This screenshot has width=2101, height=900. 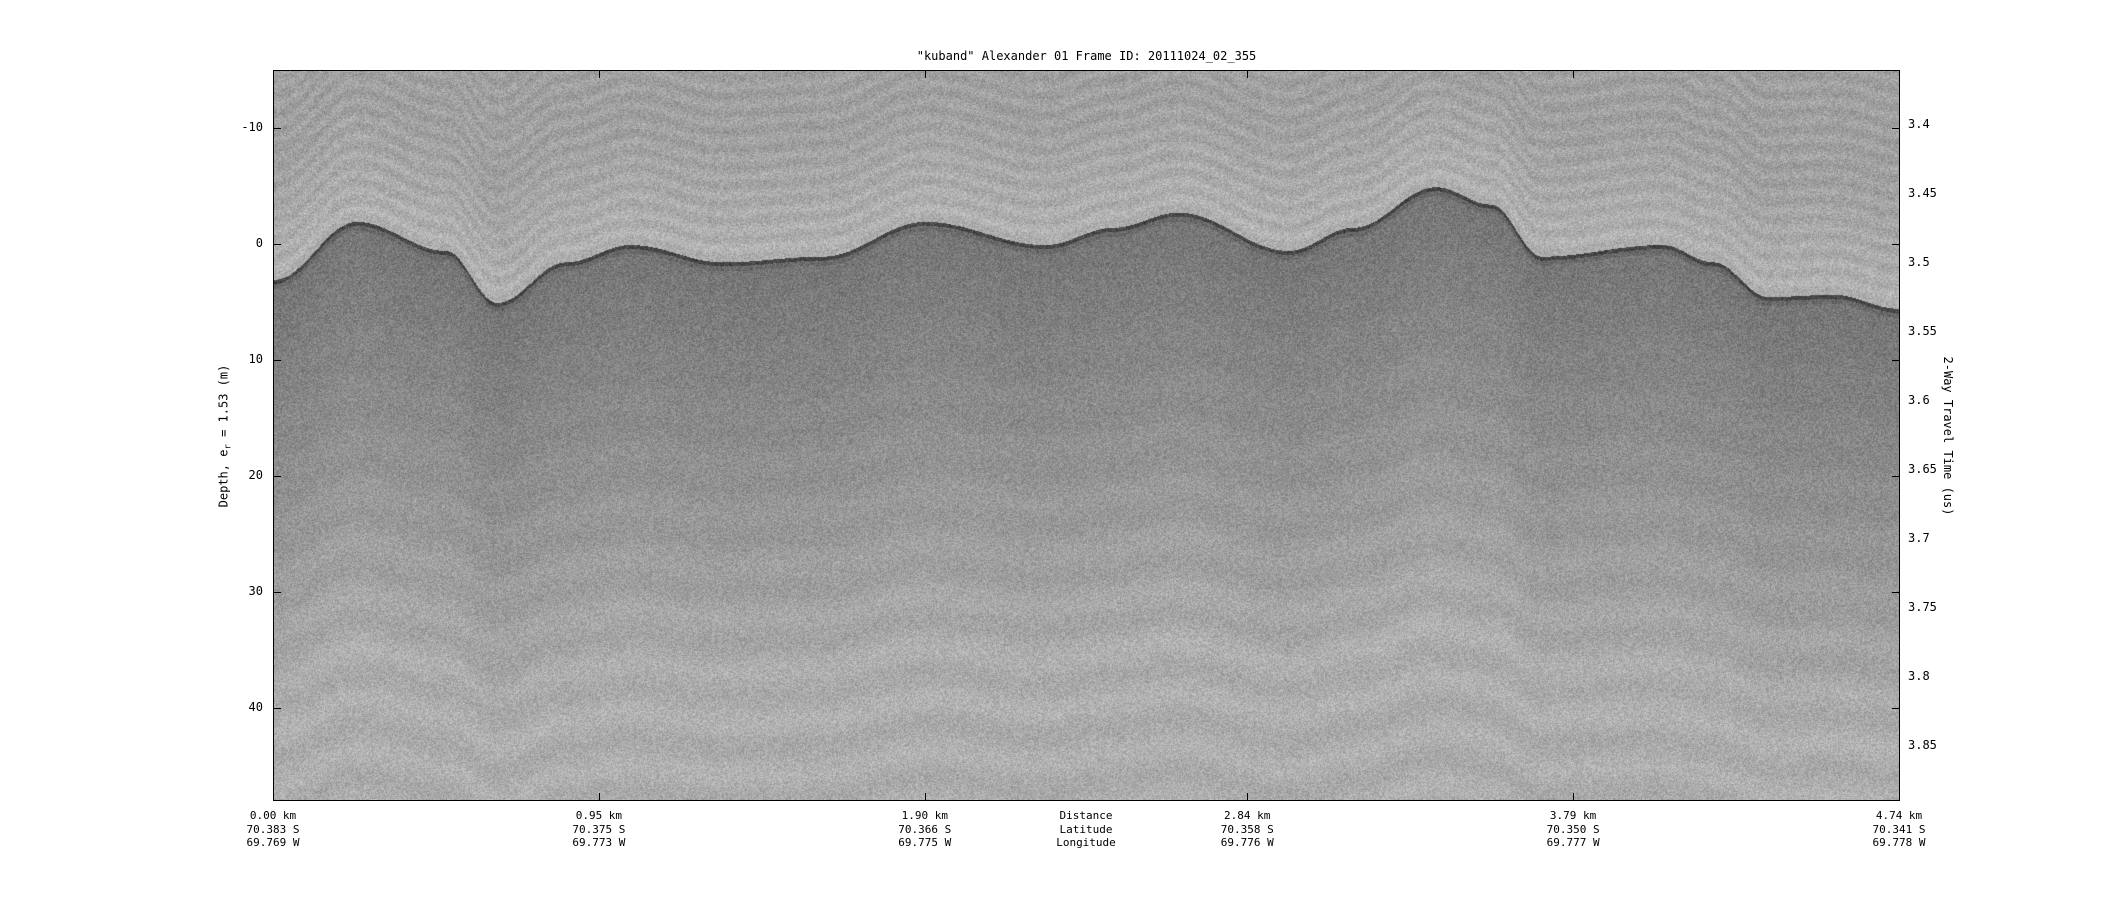 I want to click on y-label-rest: = 1.53 (m), so click(x=223, y=404).